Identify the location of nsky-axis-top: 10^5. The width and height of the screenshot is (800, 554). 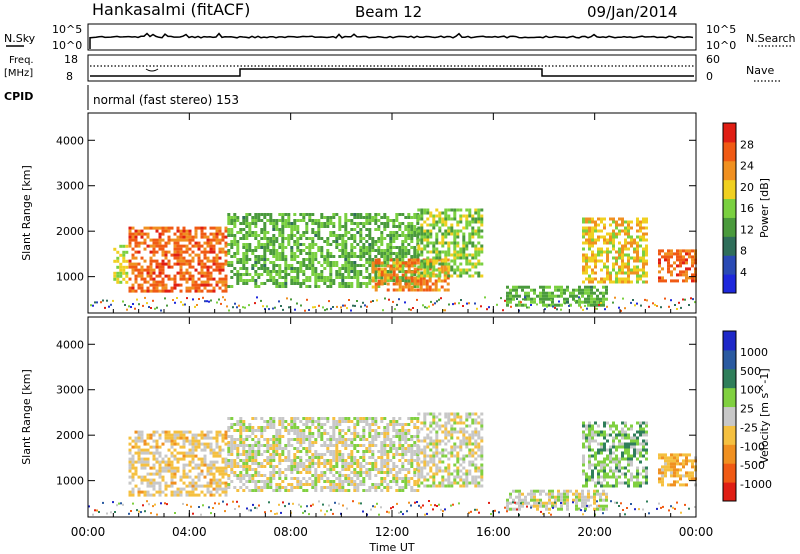
(67, 29).